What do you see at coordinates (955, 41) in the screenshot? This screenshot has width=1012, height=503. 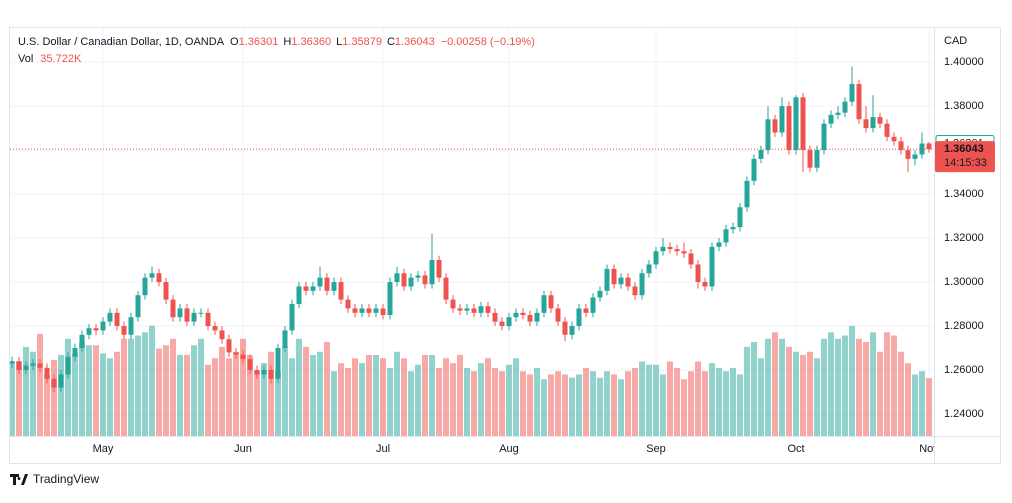 I see `currency-label: CAD` at bounding box center [955, 41].